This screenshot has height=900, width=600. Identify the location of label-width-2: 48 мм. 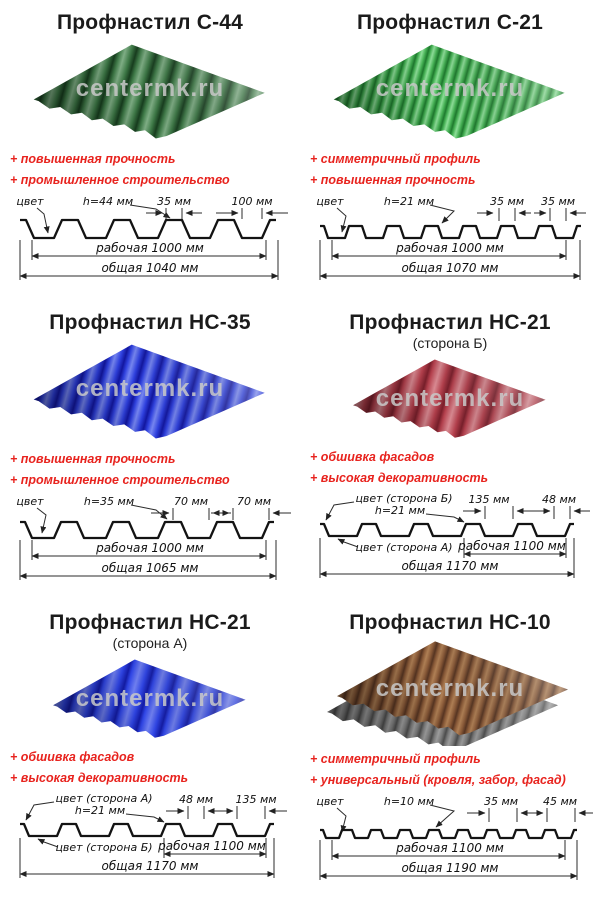
(559, 499).